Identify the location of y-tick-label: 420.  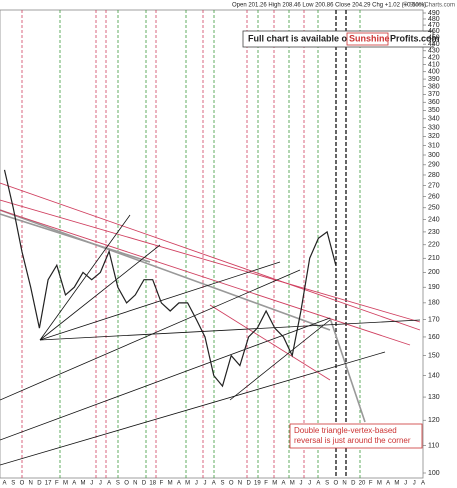
(434, 57).